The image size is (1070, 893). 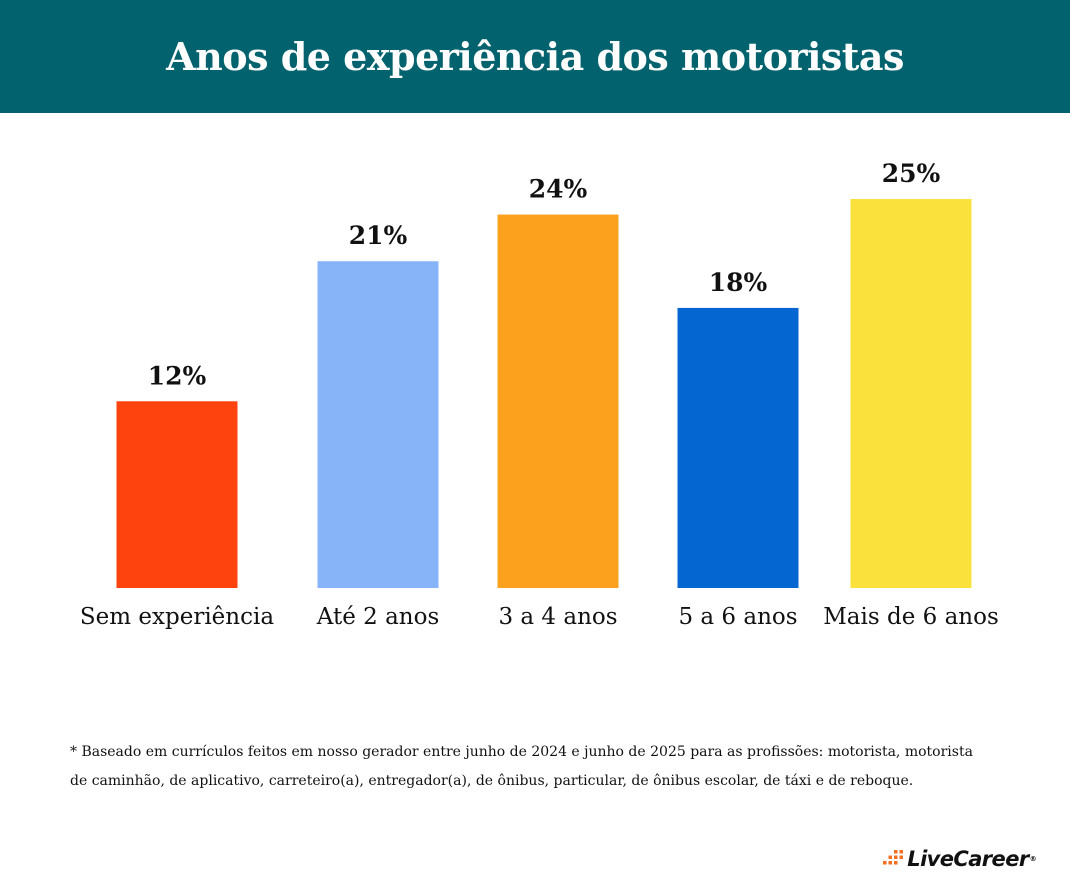 What do you see at coordinates (557, 617) in the screenshot?
I see `category-label-3-a-4-anos: 3 a 4 anos` at bounding box center [557, 617].